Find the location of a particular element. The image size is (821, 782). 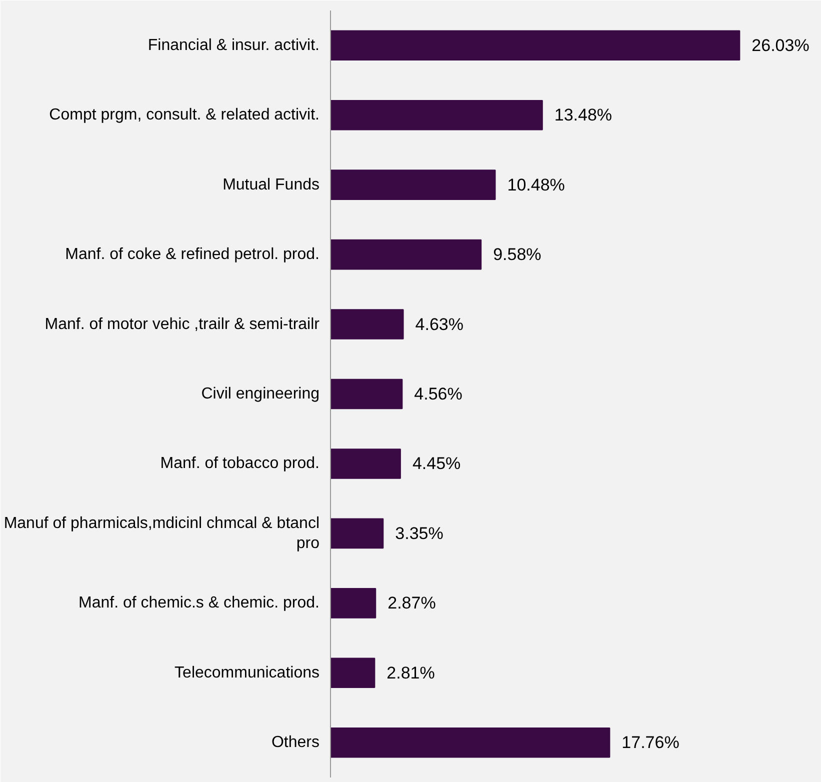

data-label: 9.58% is located at coordinates (517, 254).